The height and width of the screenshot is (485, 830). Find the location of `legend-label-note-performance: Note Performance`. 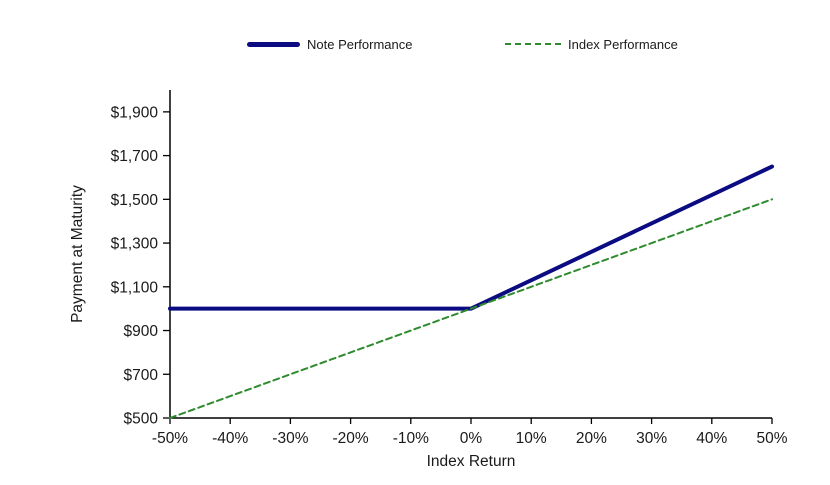

legend-label-note-performance: Note Performance is located at coordinates (360, 44).